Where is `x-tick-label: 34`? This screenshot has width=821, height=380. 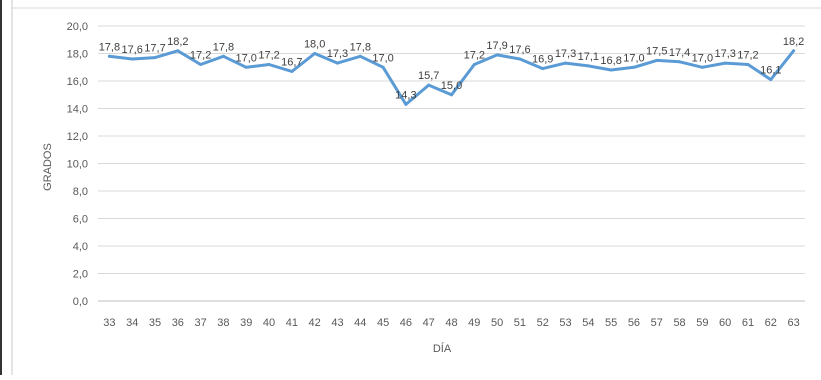
x-tick-label: 34 is located at coordinates (132, 323).